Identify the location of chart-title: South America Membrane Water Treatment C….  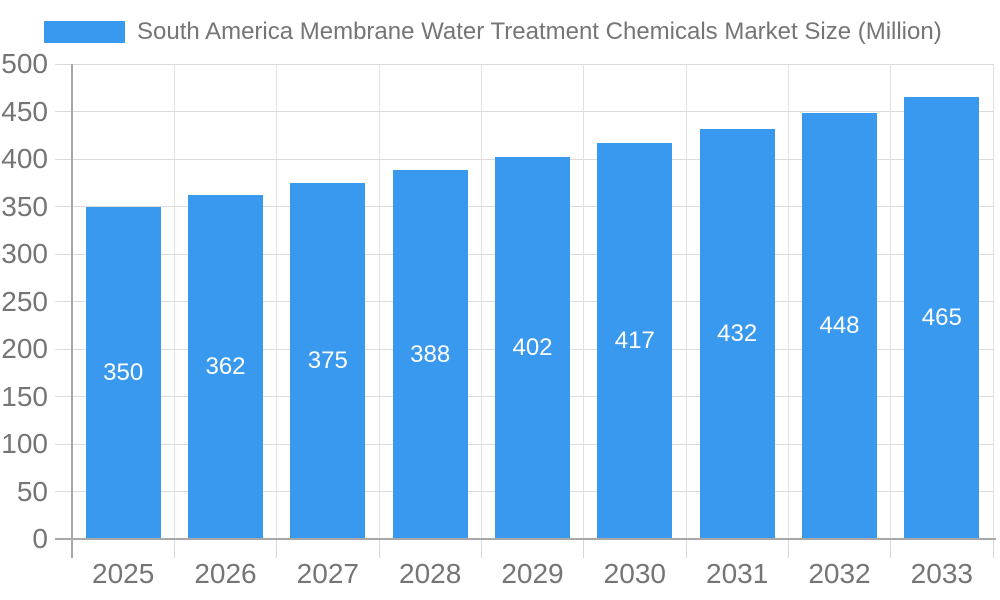
(539, 31).